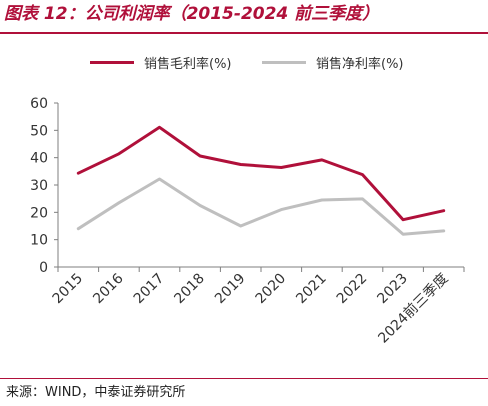 The image size is (488, 406). I want to click on y-tick-label: 20, so click(39, 213).